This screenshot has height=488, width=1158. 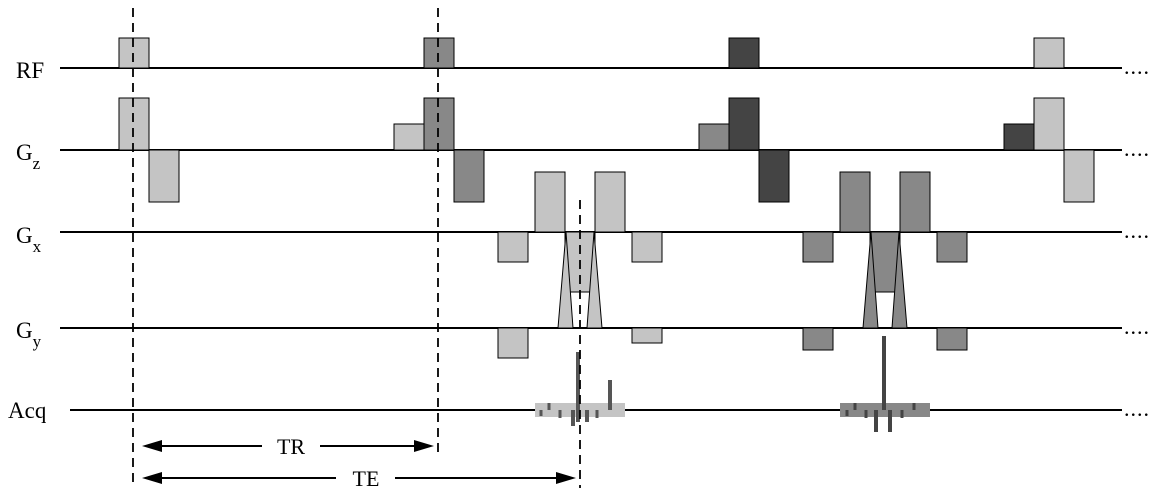 What do you see at coordinates (594, 280) in the screenshot?
I see `gy-phase-triangle-1b` at bounding box center [594, 280].